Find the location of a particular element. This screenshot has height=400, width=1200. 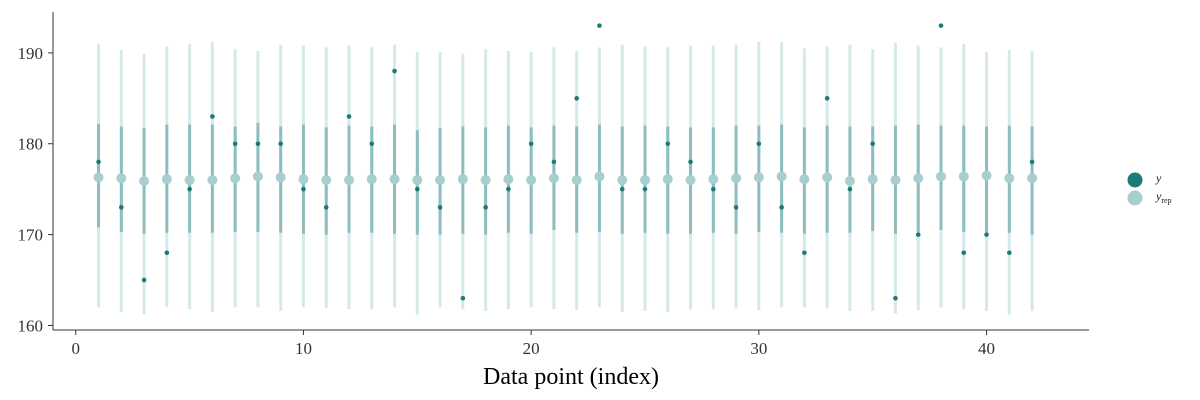

y-tick-label: 190 is located at coordinates (31, 53).